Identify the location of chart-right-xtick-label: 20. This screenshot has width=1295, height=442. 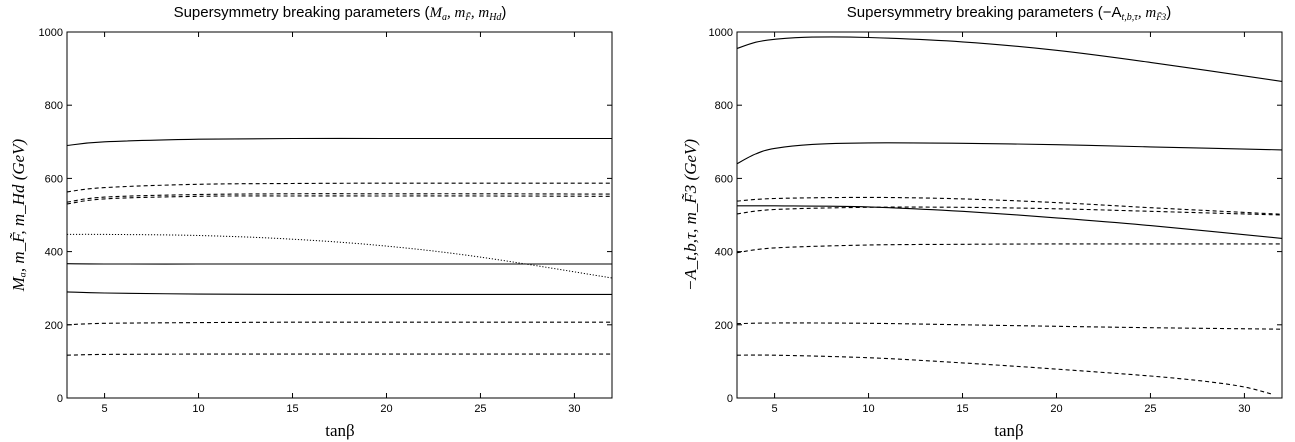
(1056, 409).